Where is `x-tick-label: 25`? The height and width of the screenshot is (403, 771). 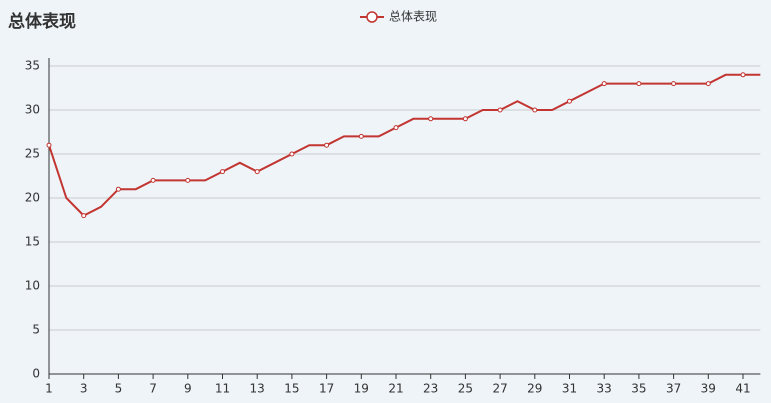
x-tick-label: 25 is located at coordinates (465, 389).